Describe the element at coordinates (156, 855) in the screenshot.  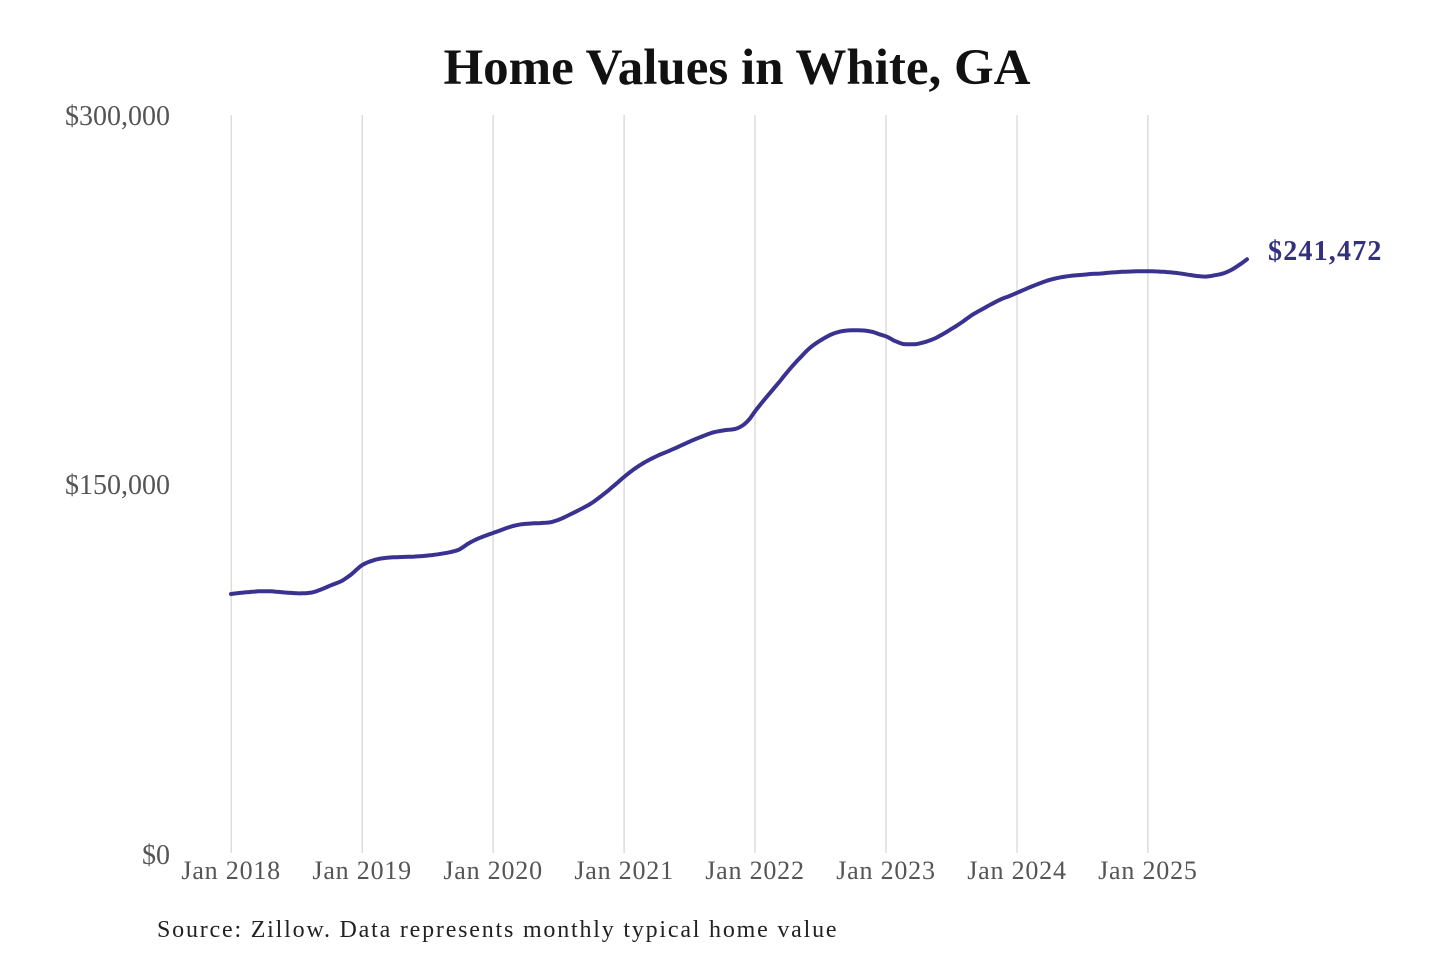
I see `svg-text: $0` at that location.